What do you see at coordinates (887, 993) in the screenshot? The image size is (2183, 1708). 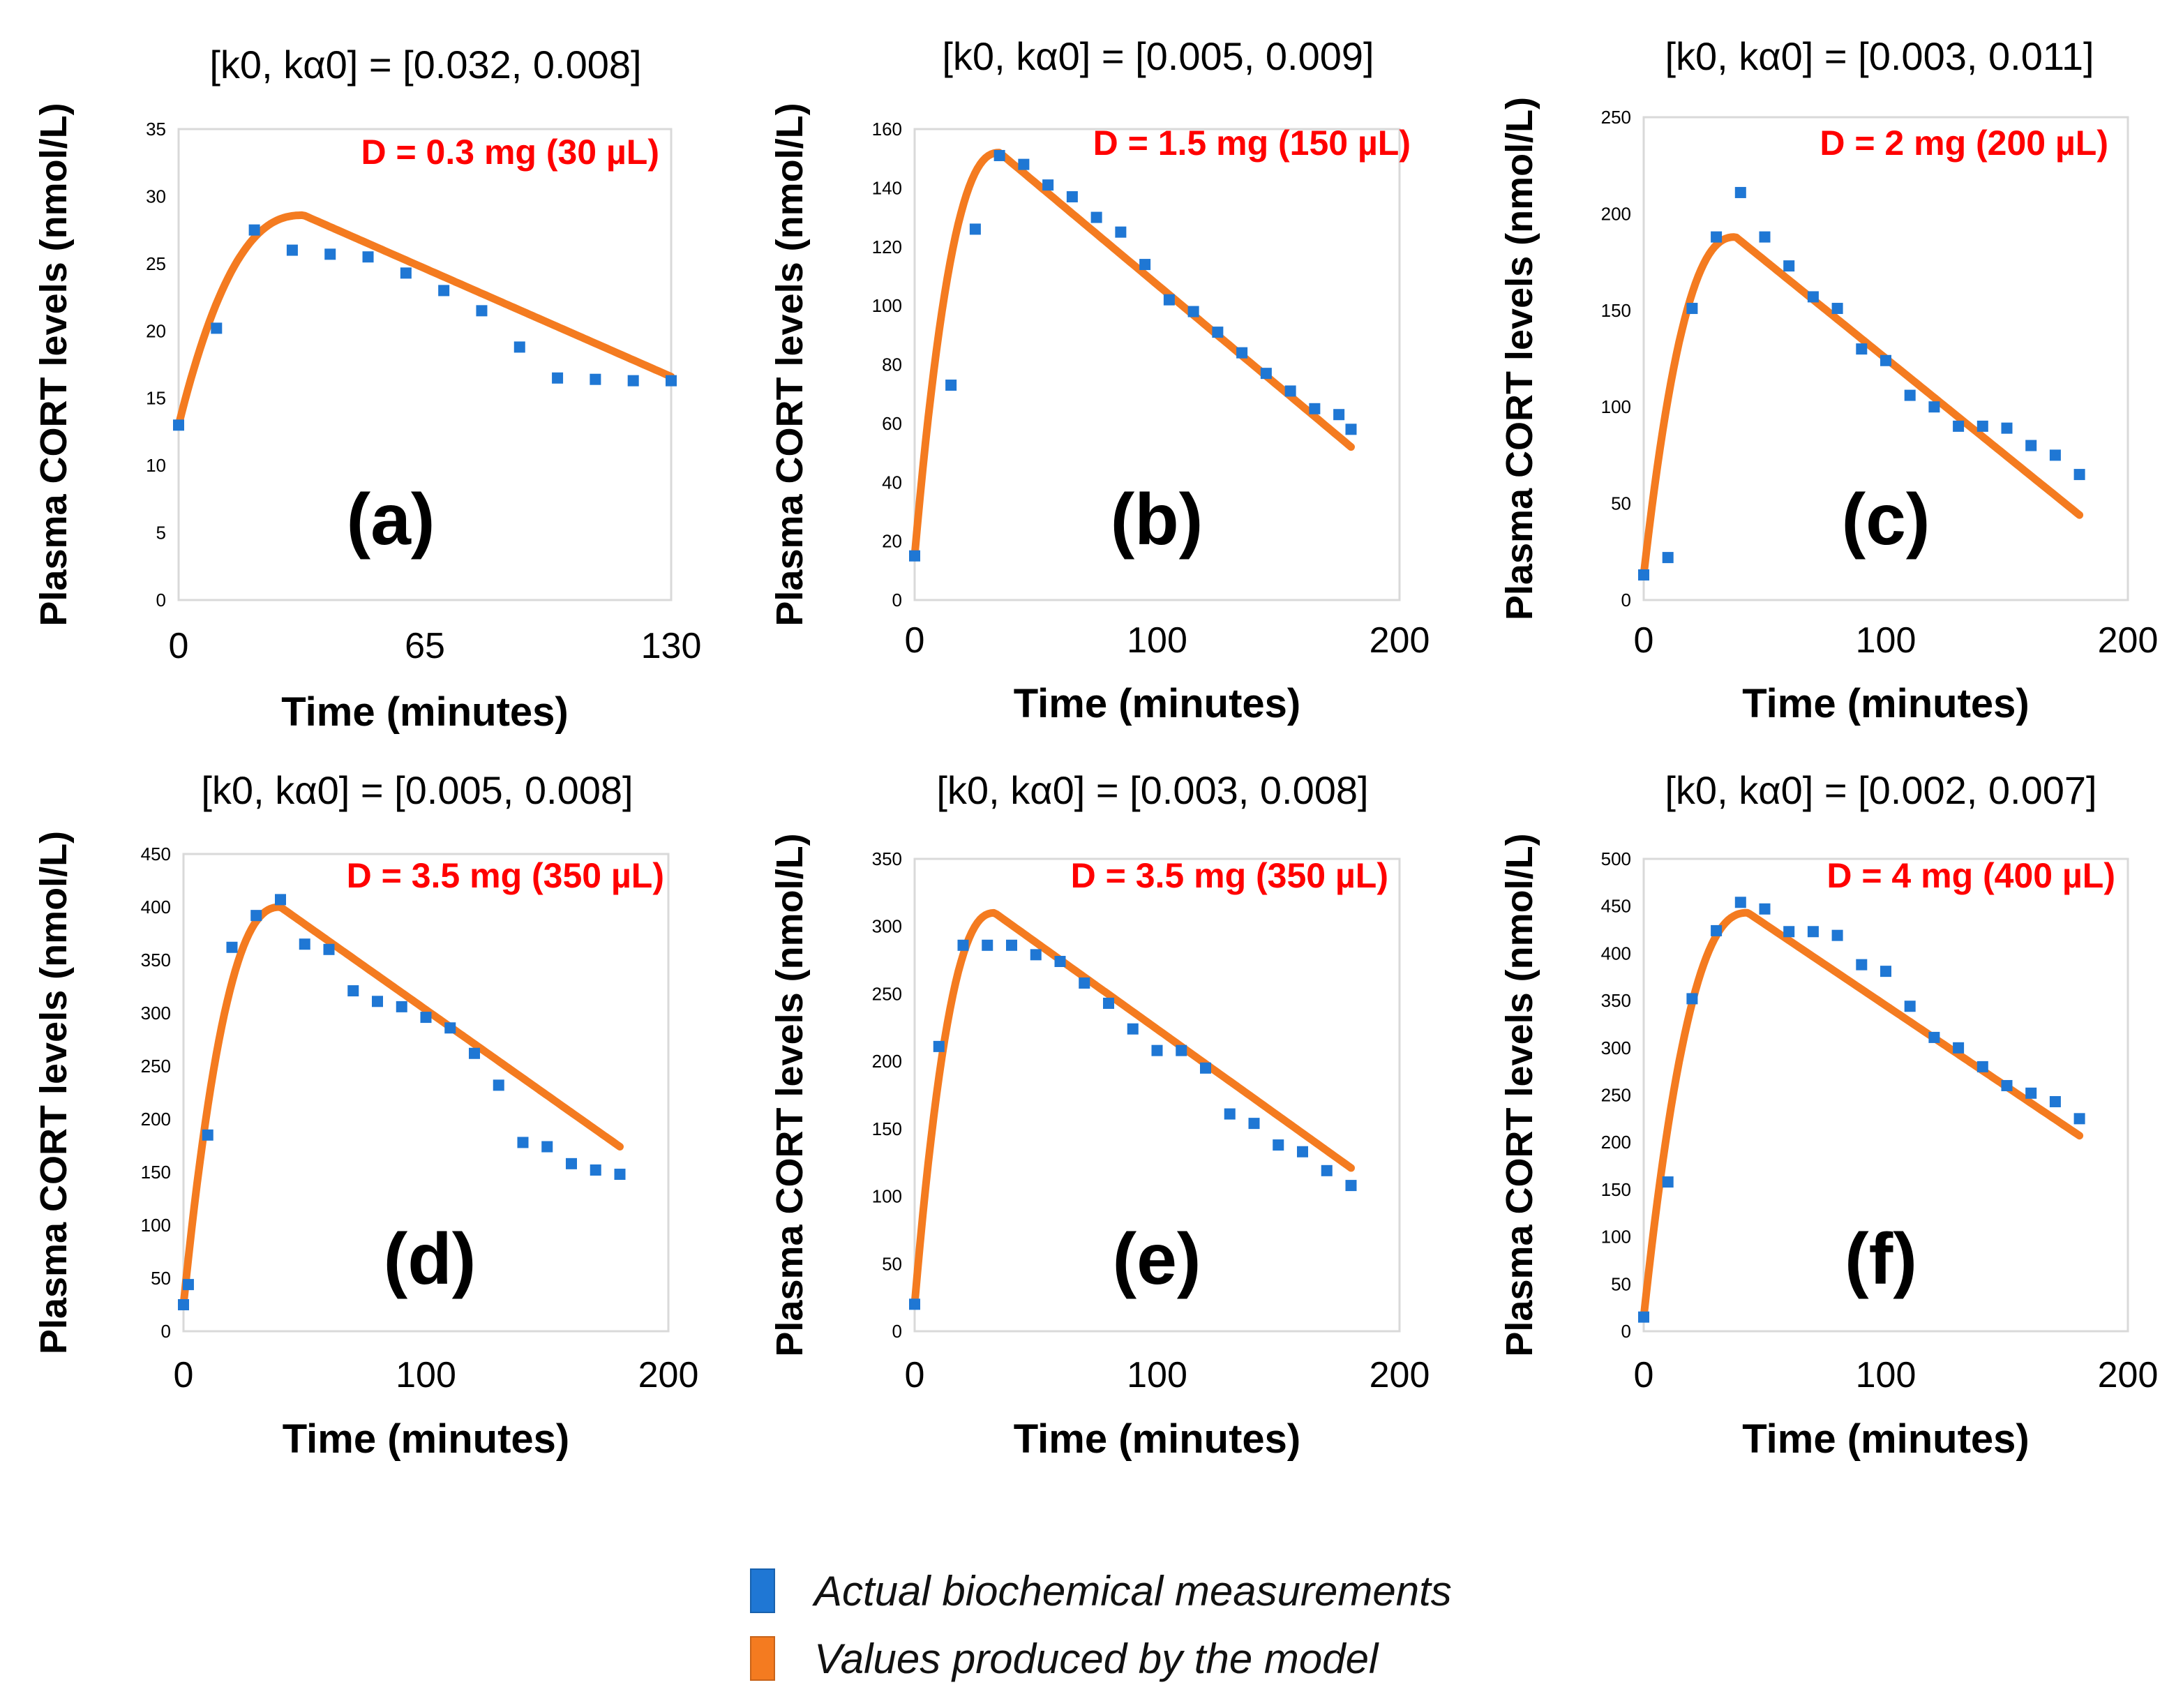 I see `y-tick-label: 250` at bounding box center [887, 993].